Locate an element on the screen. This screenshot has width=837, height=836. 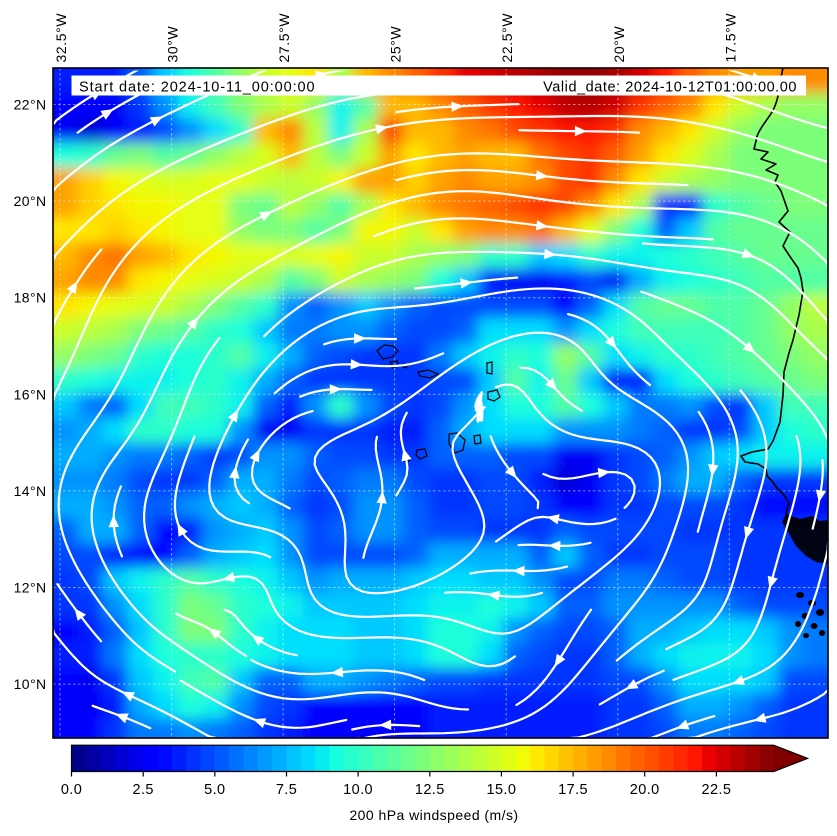
svg-text: 16°N is located at coordinates (30, 394).